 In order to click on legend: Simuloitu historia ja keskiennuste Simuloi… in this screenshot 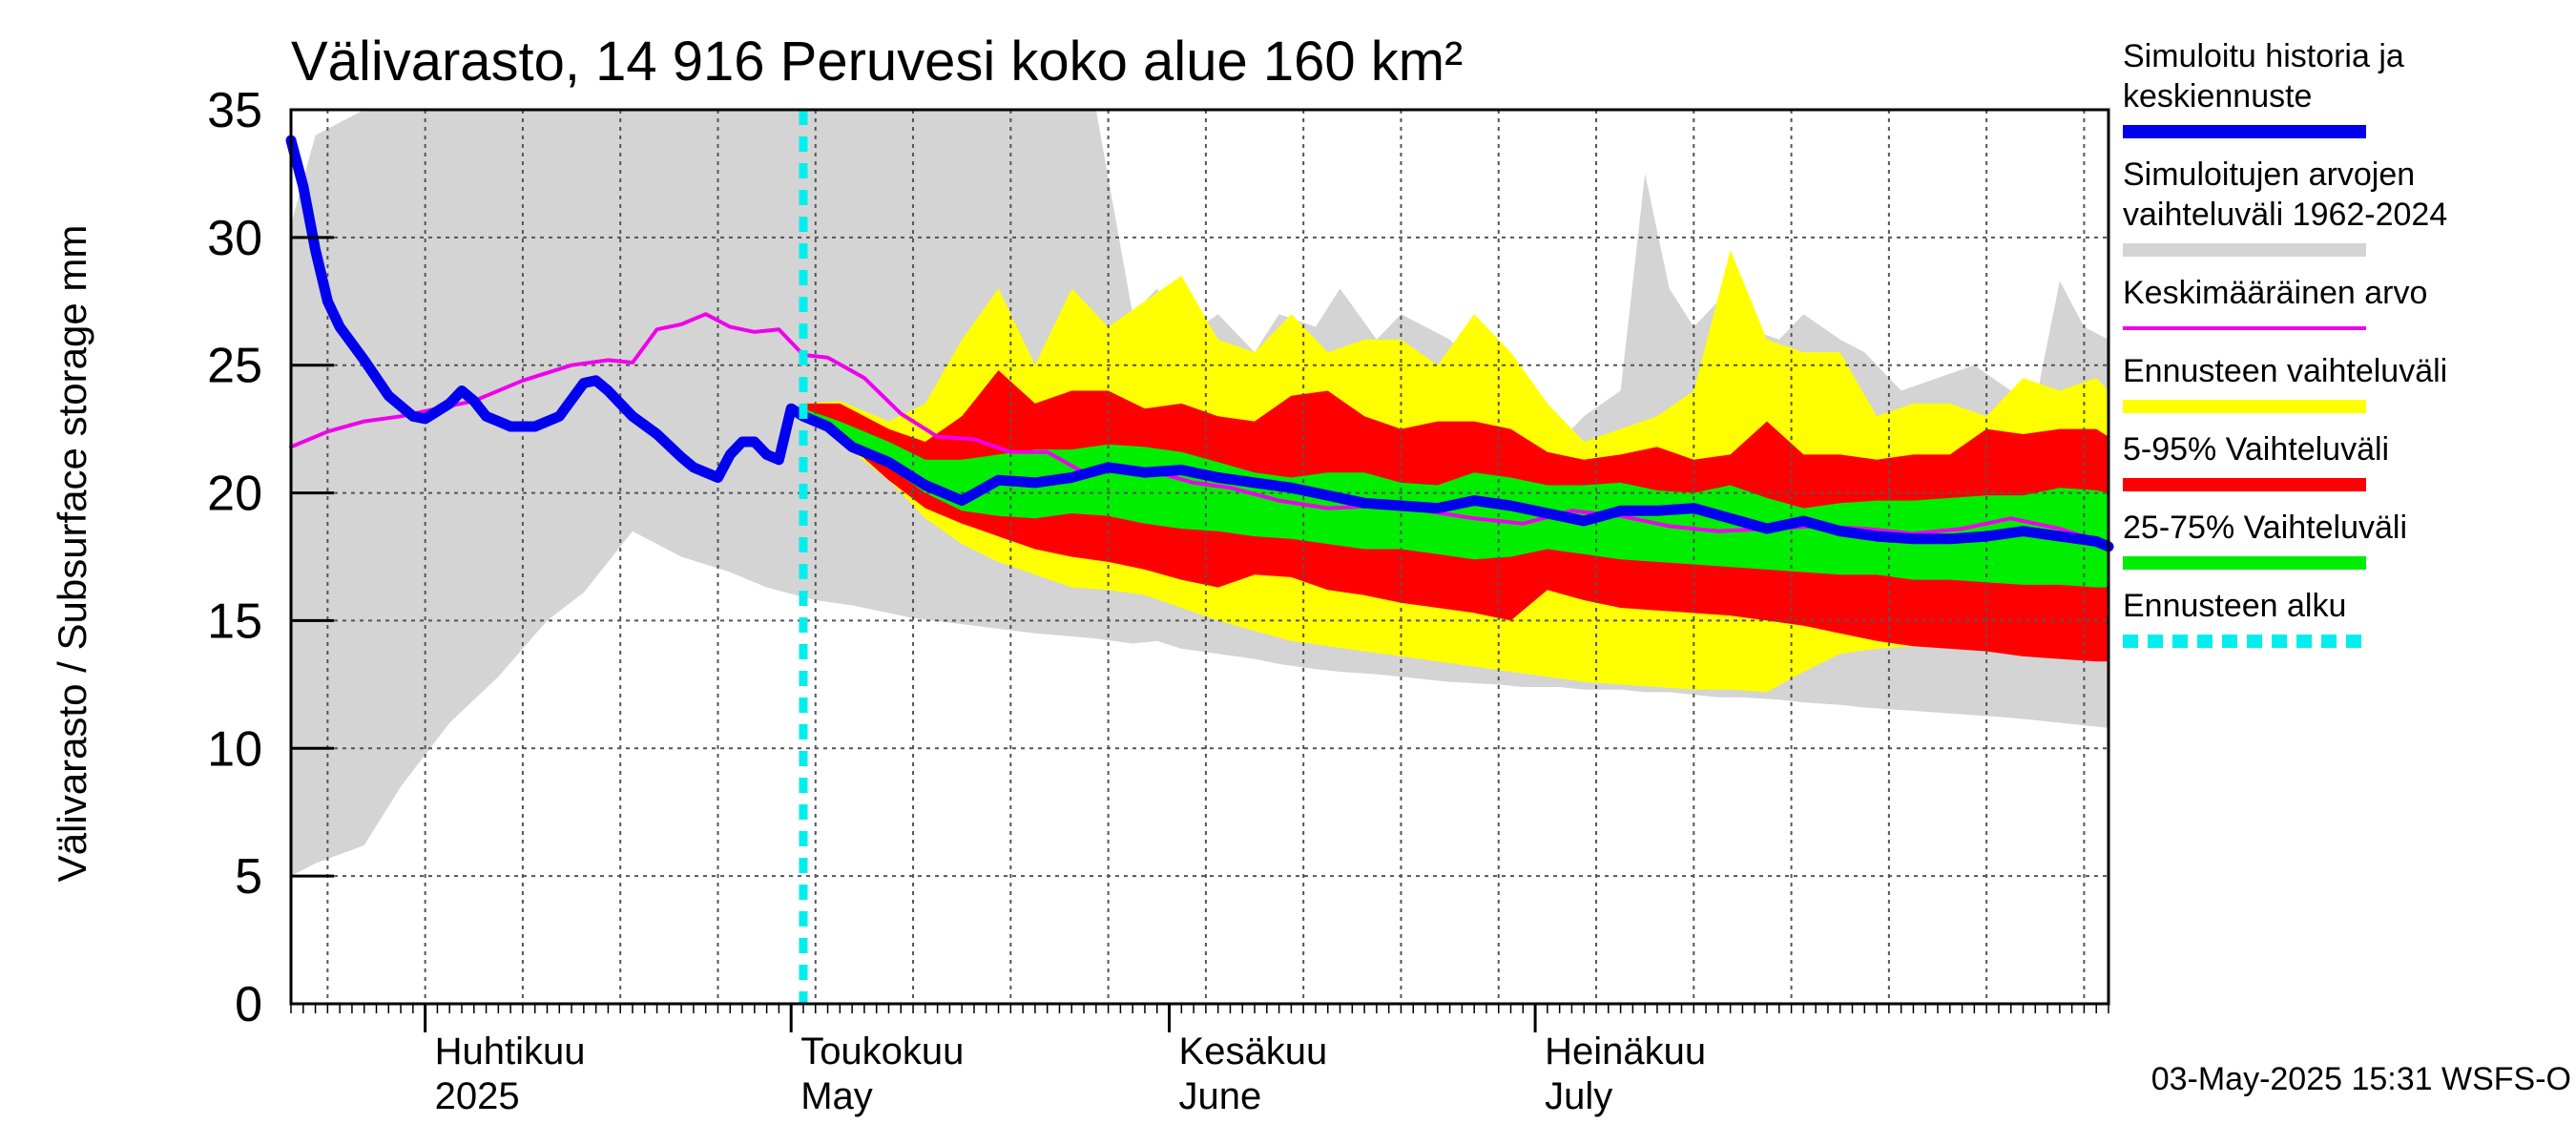, I will do `click(2285, 343)`.